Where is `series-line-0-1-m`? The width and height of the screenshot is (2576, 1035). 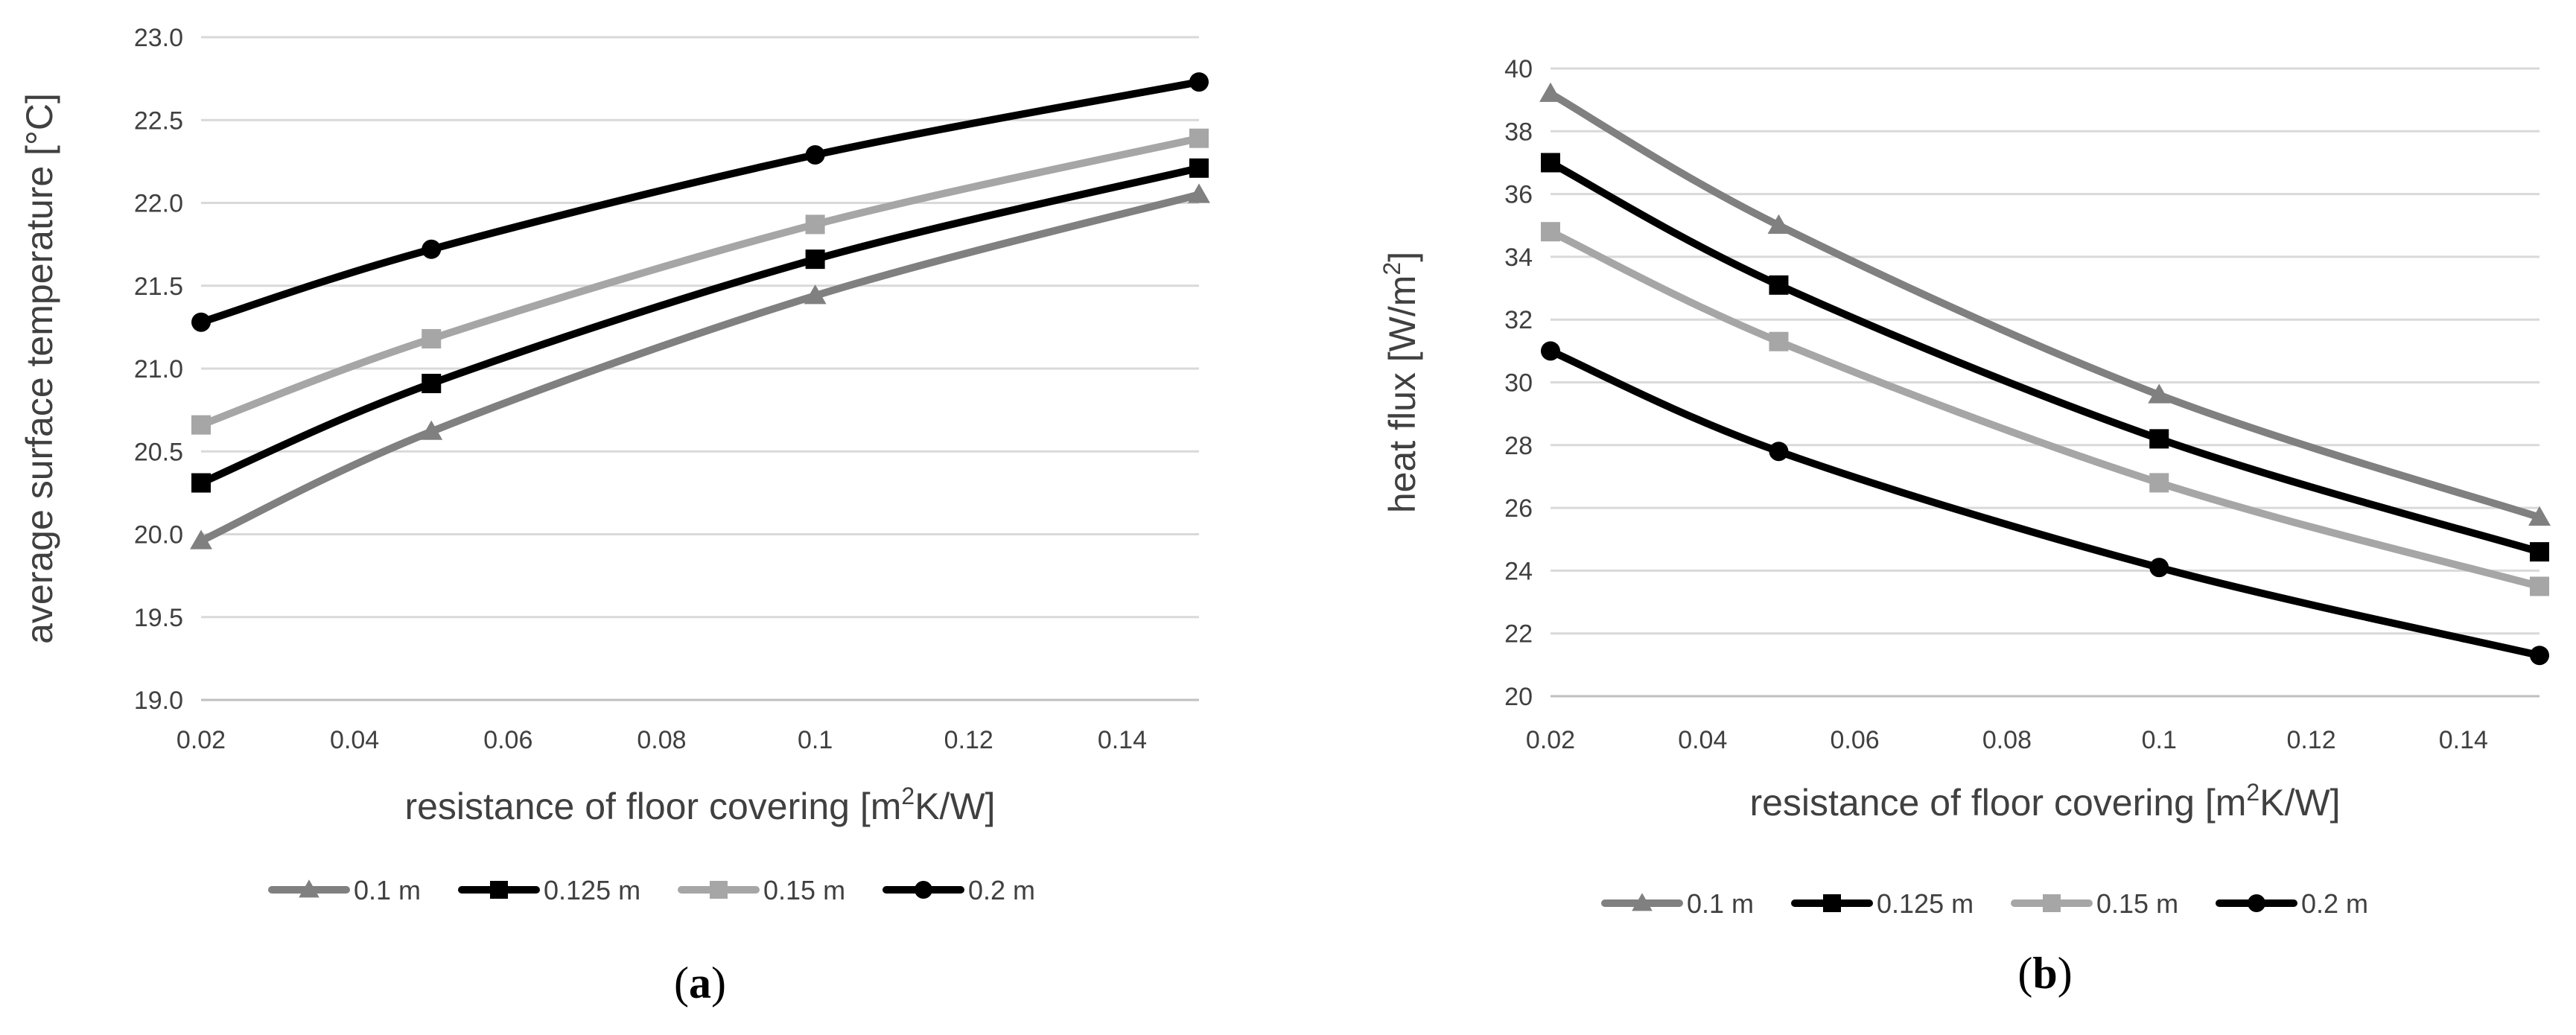 series-line-0-1-m is located at coordinates (700, 368).